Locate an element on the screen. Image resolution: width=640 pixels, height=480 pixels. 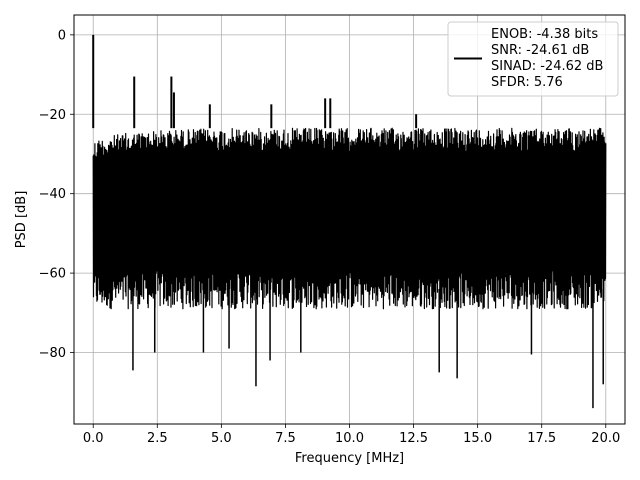
y-tick-label: 0 is located at coordinates (62, 35).